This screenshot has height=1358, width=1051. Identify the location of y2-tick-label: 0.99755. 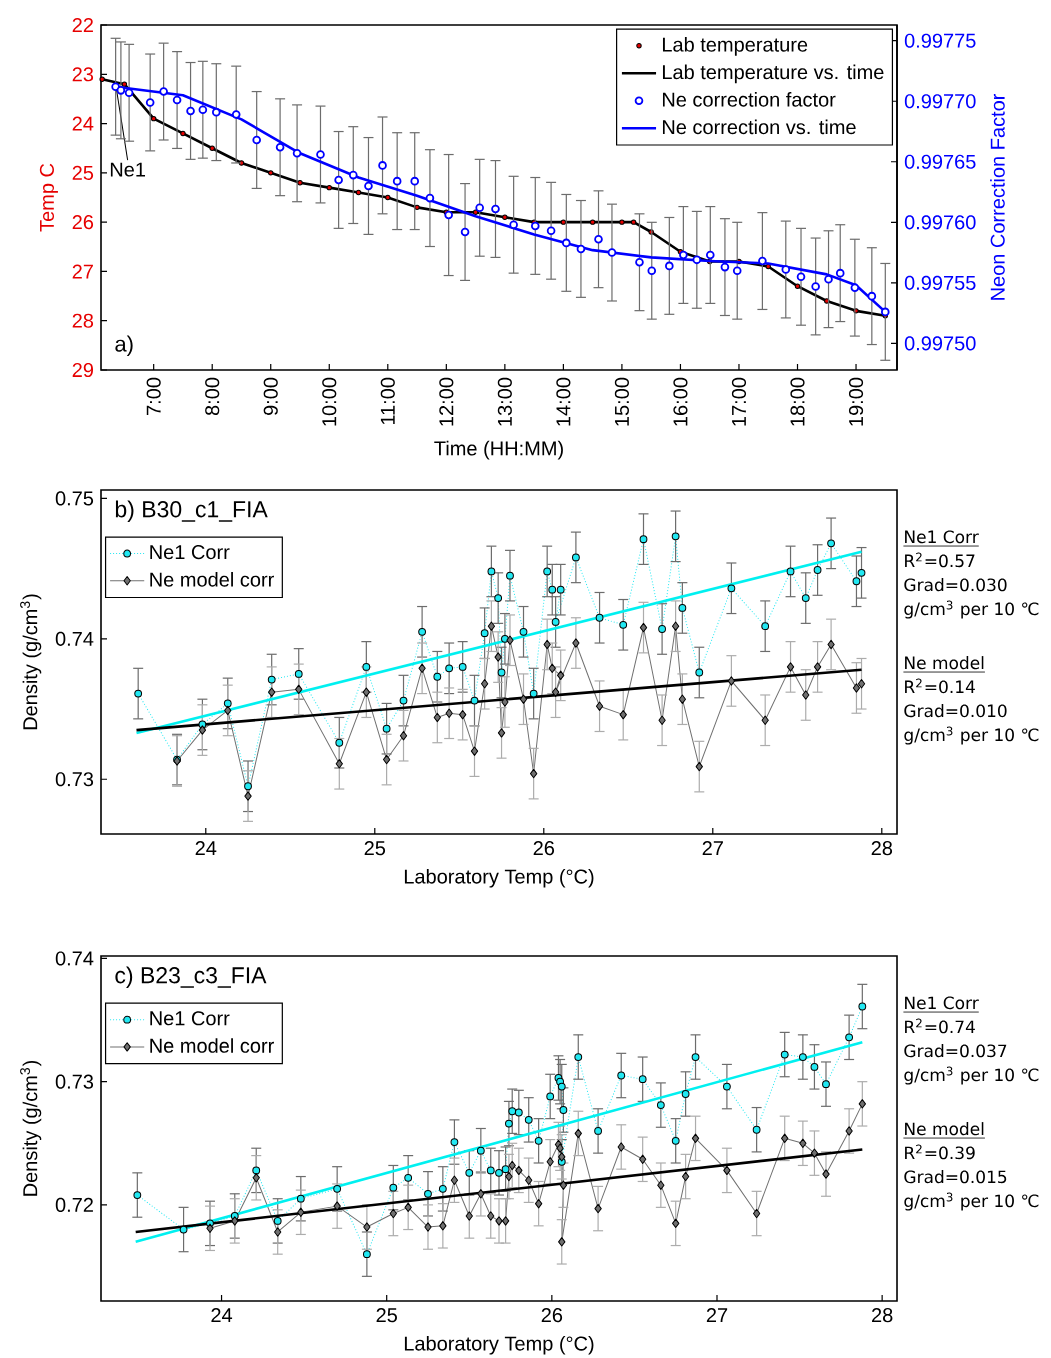
(940, 282).